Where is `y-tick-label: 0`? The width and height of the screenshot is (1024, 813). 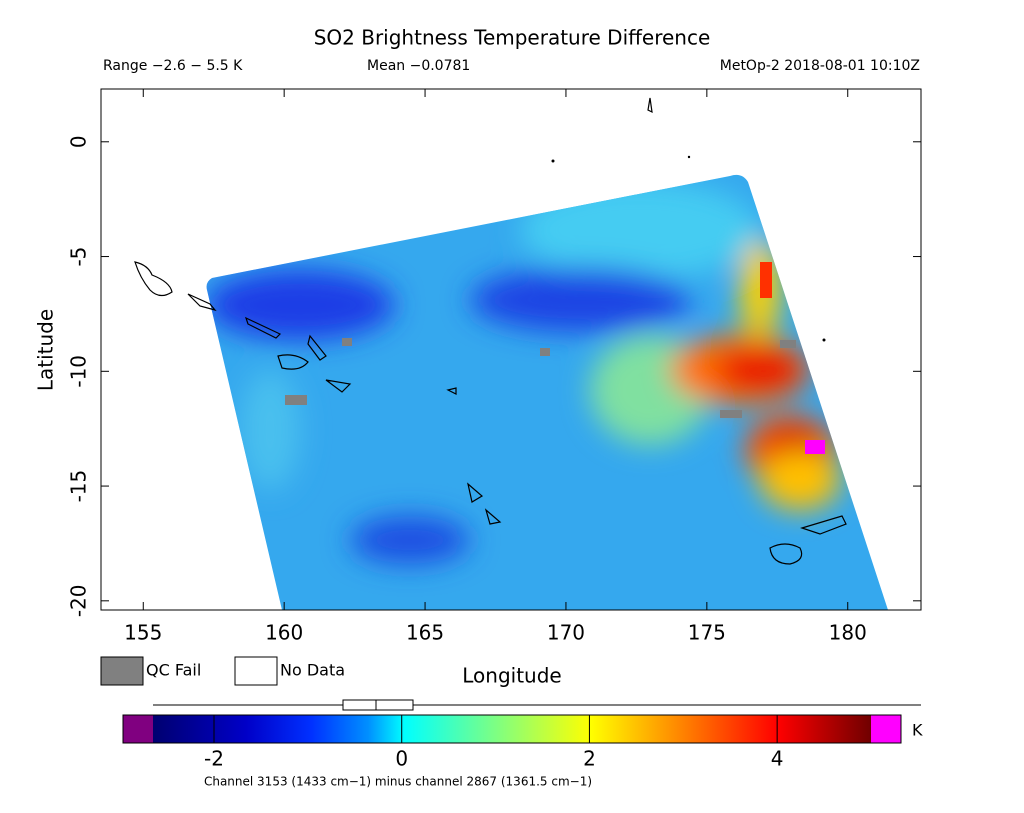 y-tick-label: 0 is located at coordinates (79, 141).